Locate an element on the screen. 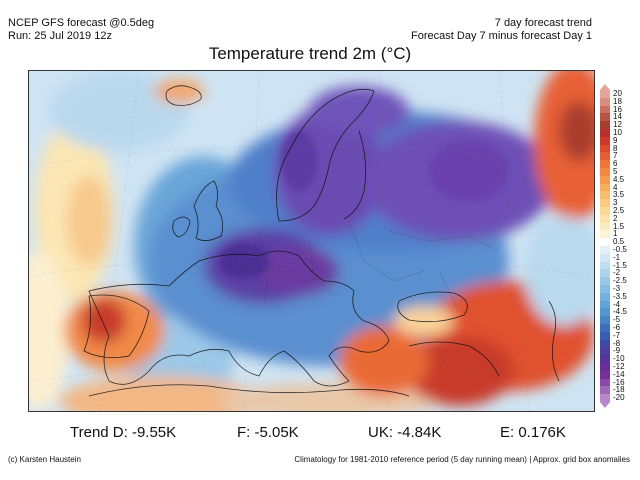  legend-label: -3 is located at coordinates (617, 288).